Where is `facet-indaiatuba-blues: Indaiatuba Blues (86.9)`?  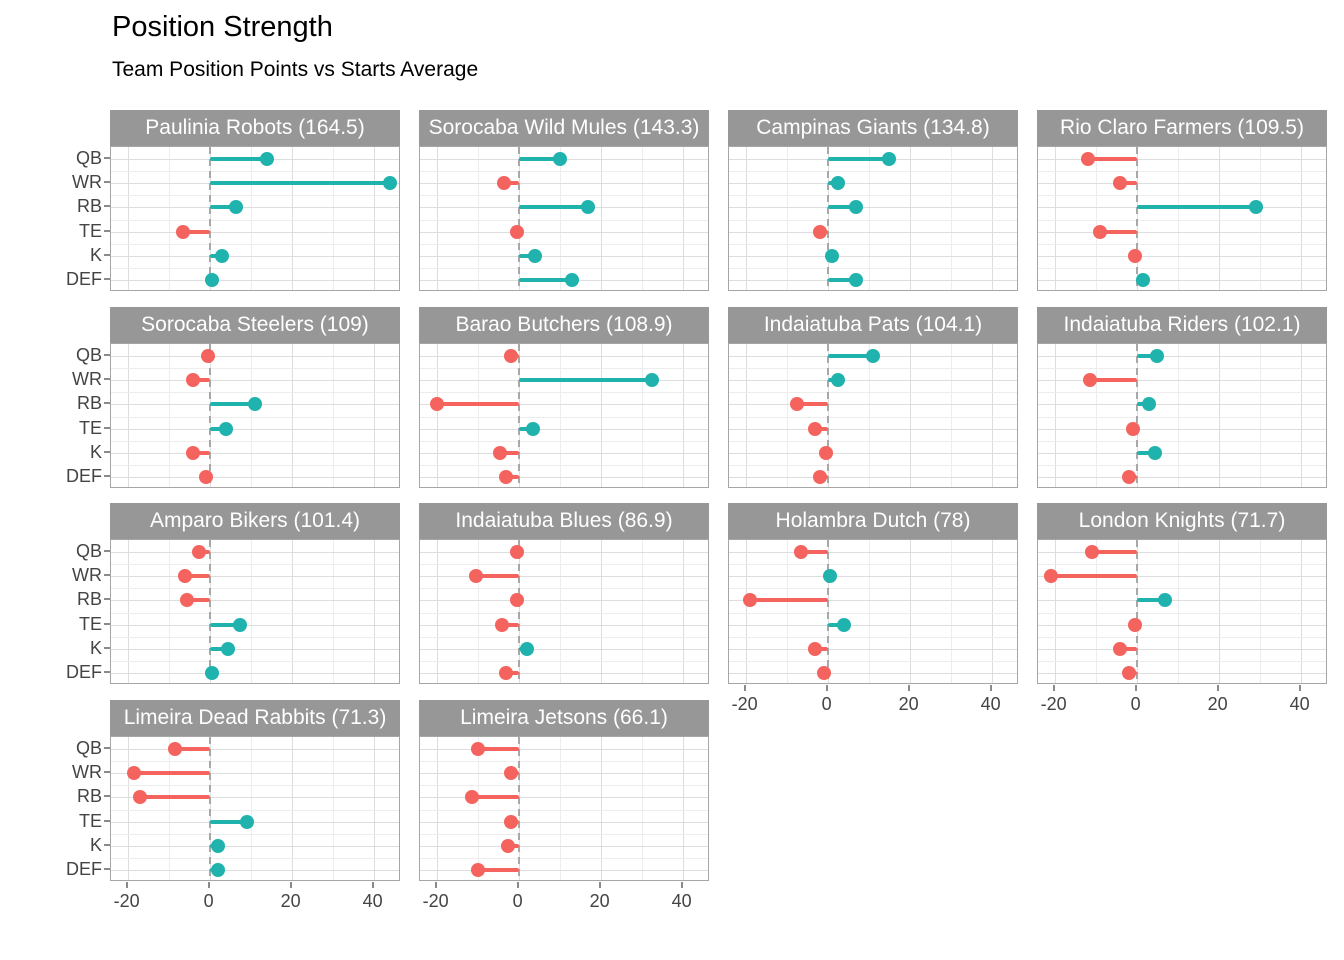 facet-indaiatuba-blues: Indaiatuba Blues (86.9) is located at coordinates (564, 593).